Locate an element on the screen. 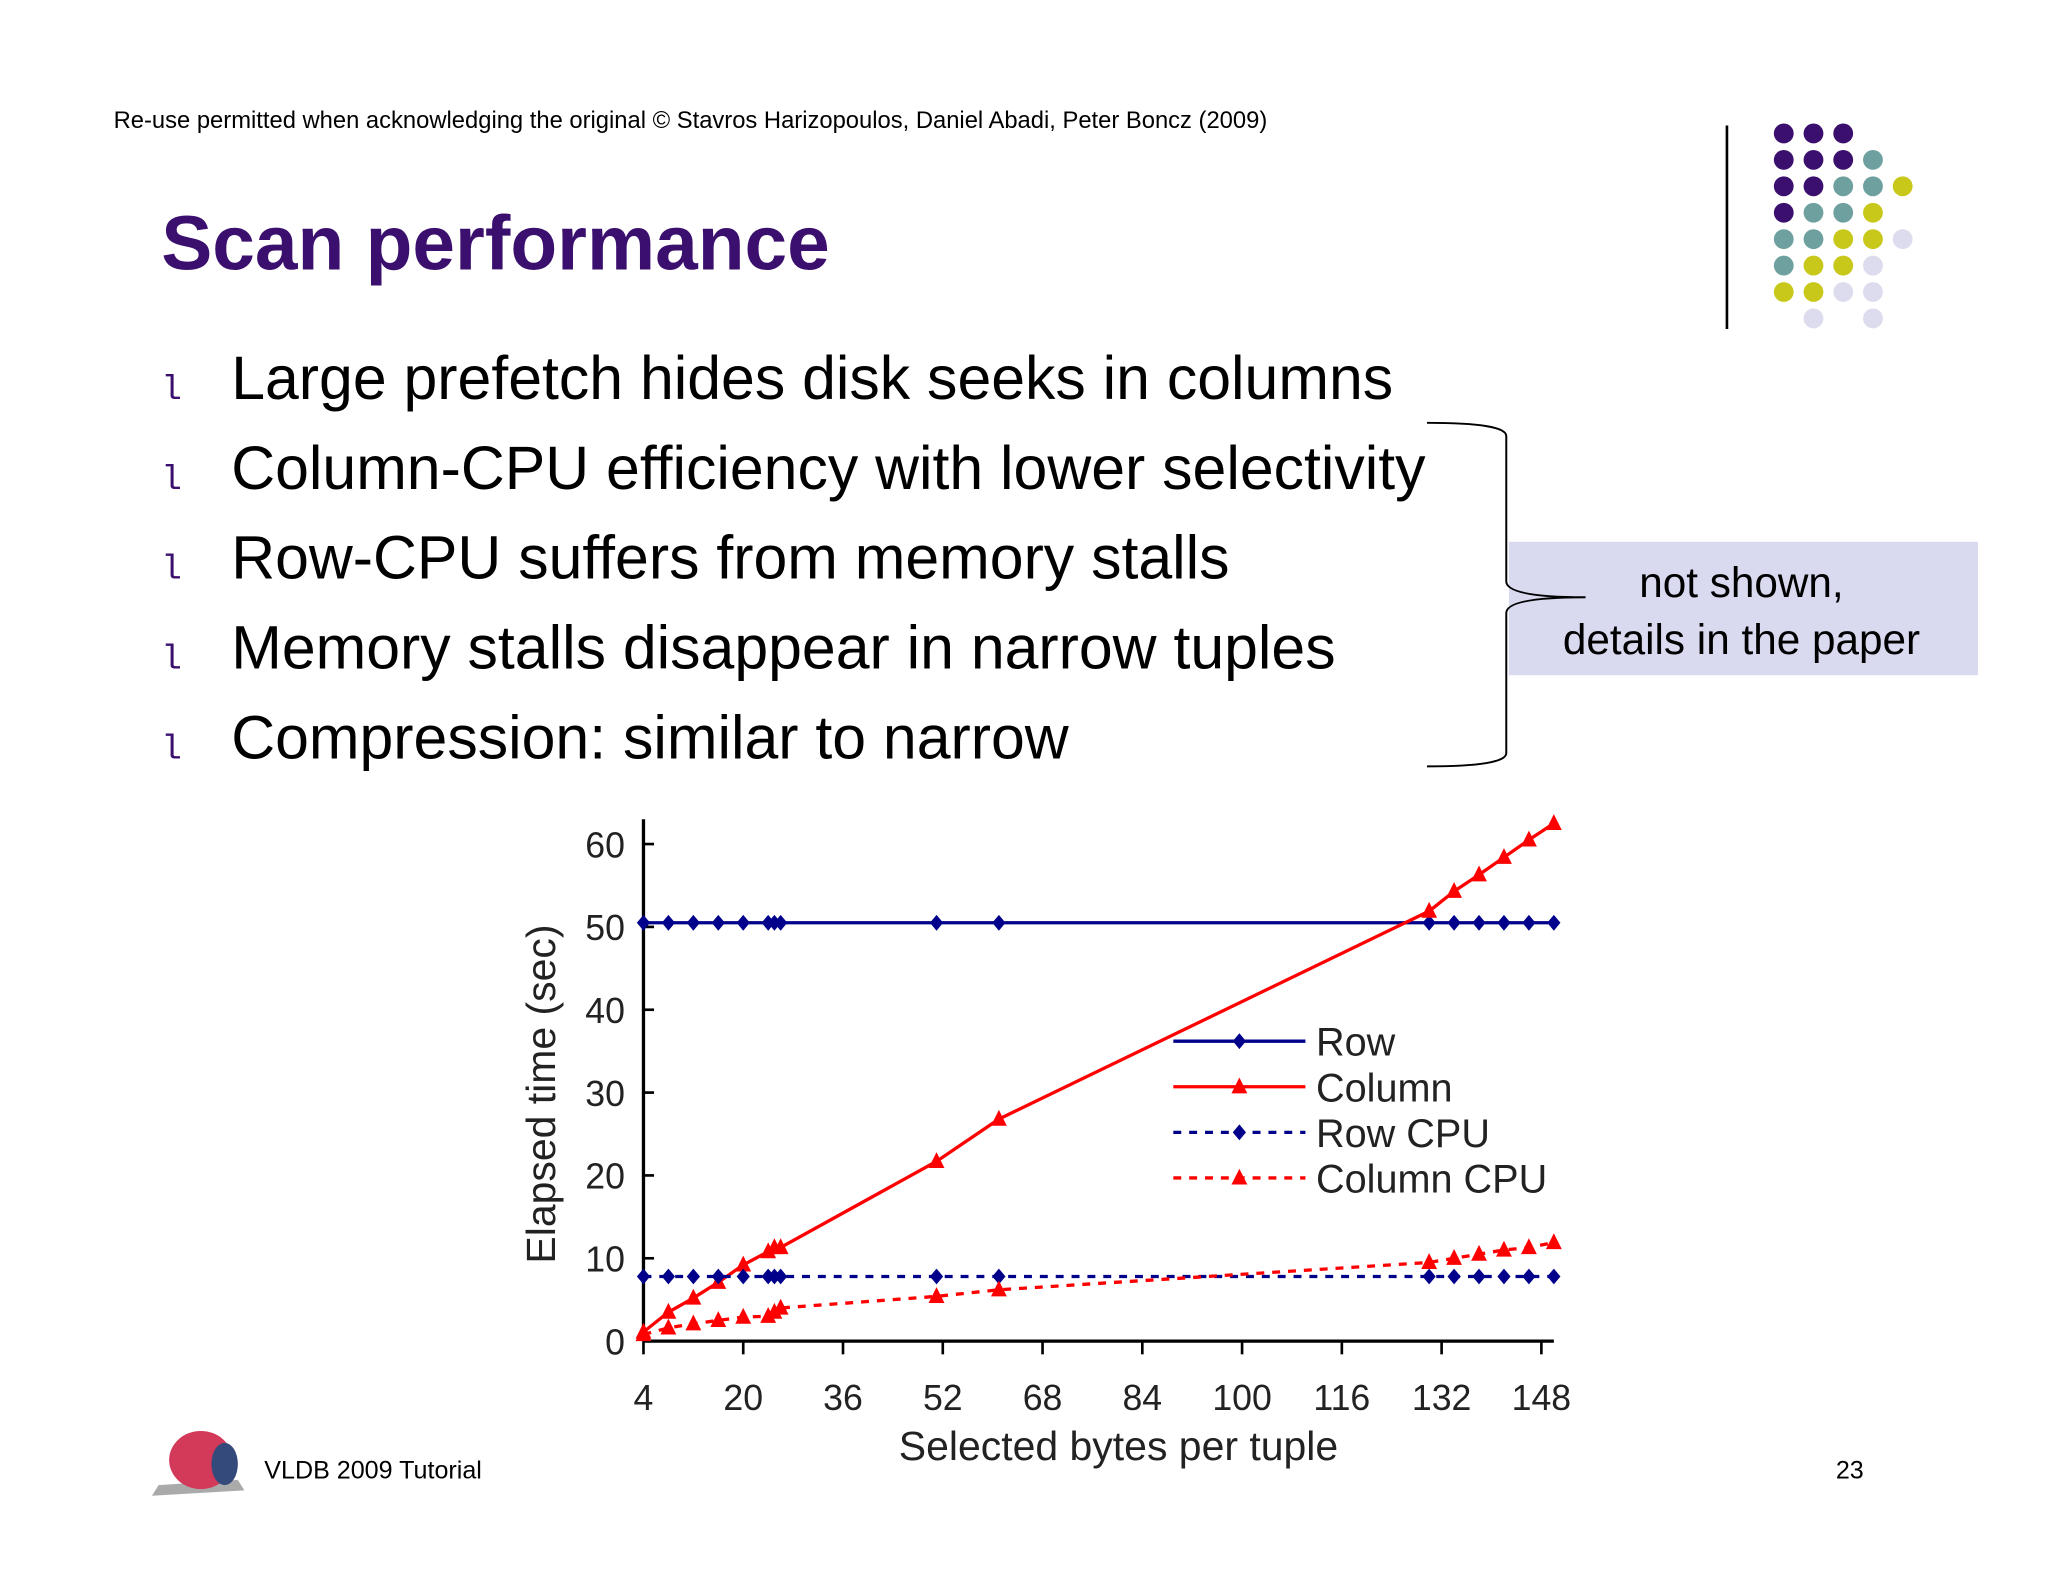  y-tick-label: 0 is located at coordinates (615, 1342).